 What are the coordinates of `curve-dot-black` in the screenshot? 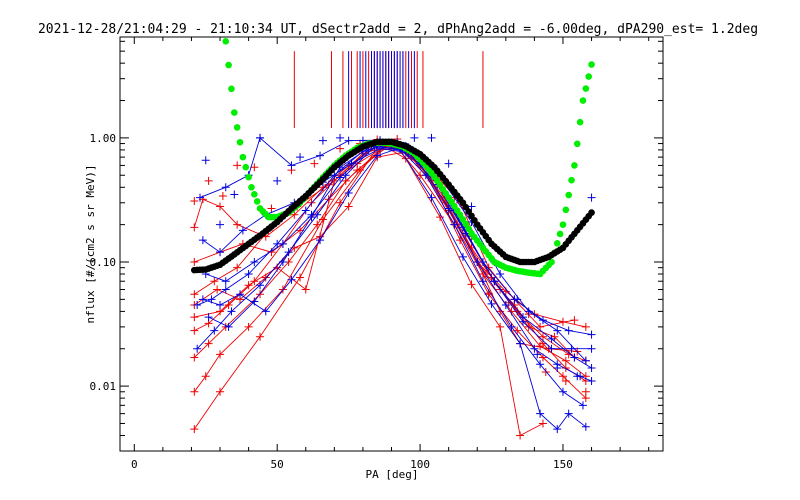 It's located at (591, 212).